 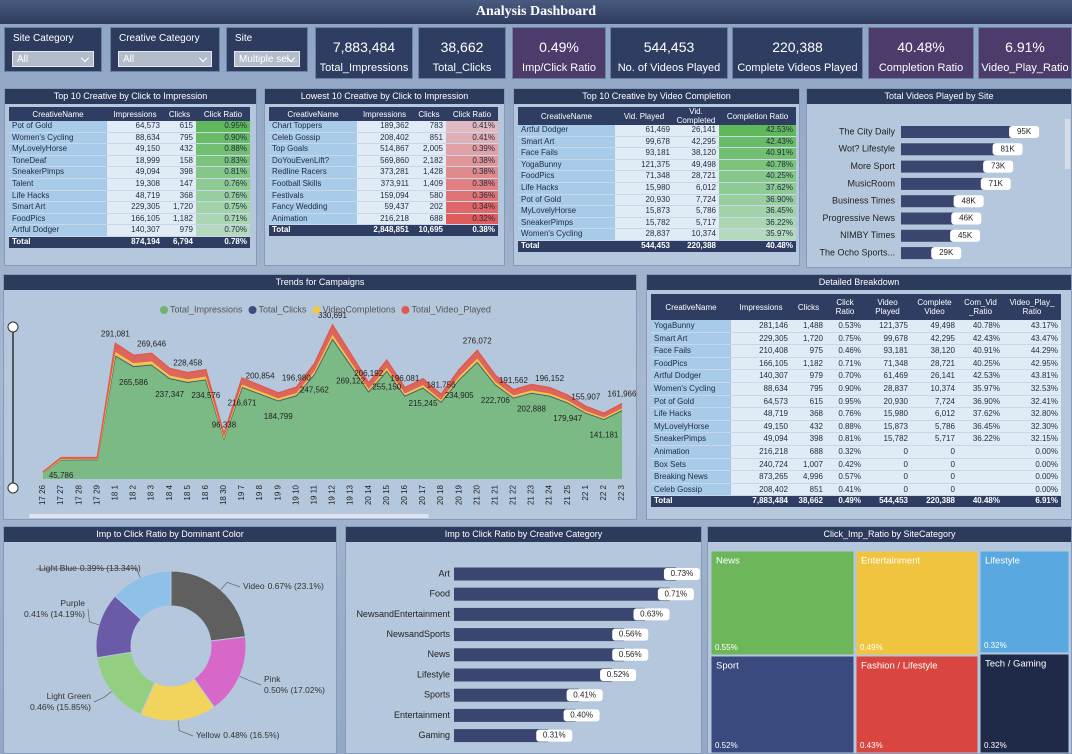 I want to click on column-header: Clicks, so click(x=429, y=114).